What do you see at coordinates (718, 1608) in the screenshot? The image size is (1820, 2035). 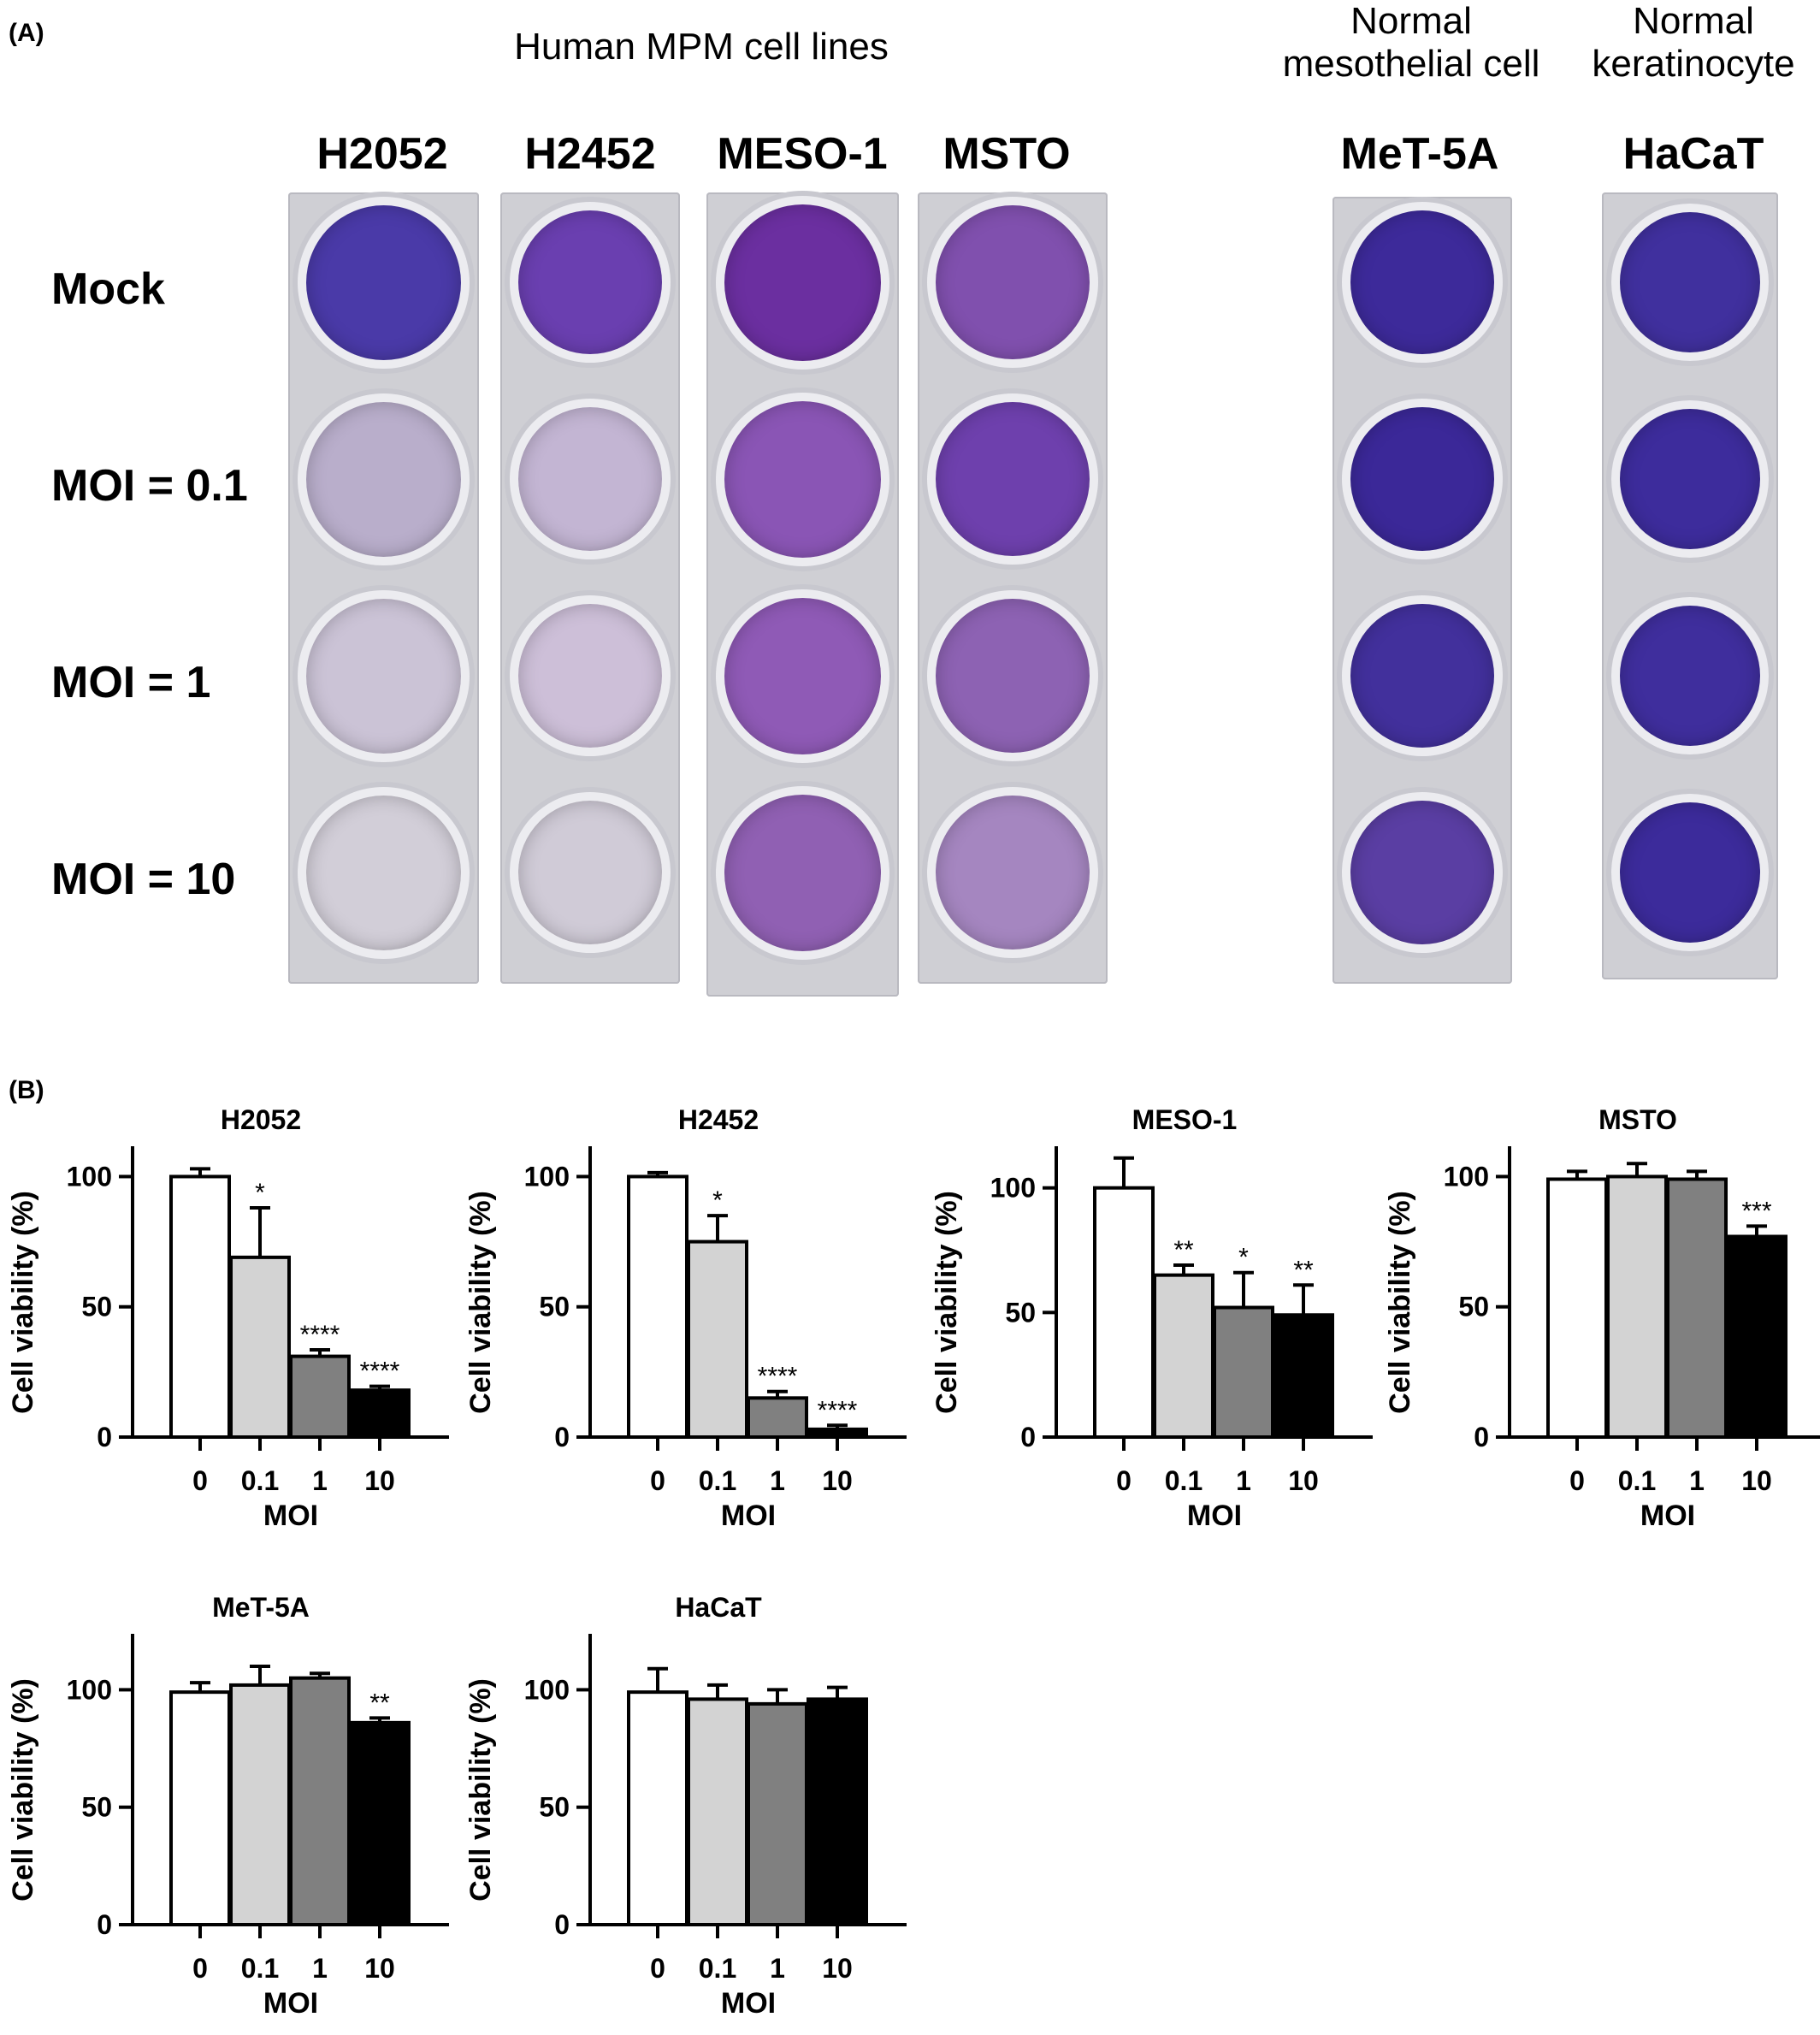 I see `chart-title: HaCaT` at bounding box center [718, 1608].